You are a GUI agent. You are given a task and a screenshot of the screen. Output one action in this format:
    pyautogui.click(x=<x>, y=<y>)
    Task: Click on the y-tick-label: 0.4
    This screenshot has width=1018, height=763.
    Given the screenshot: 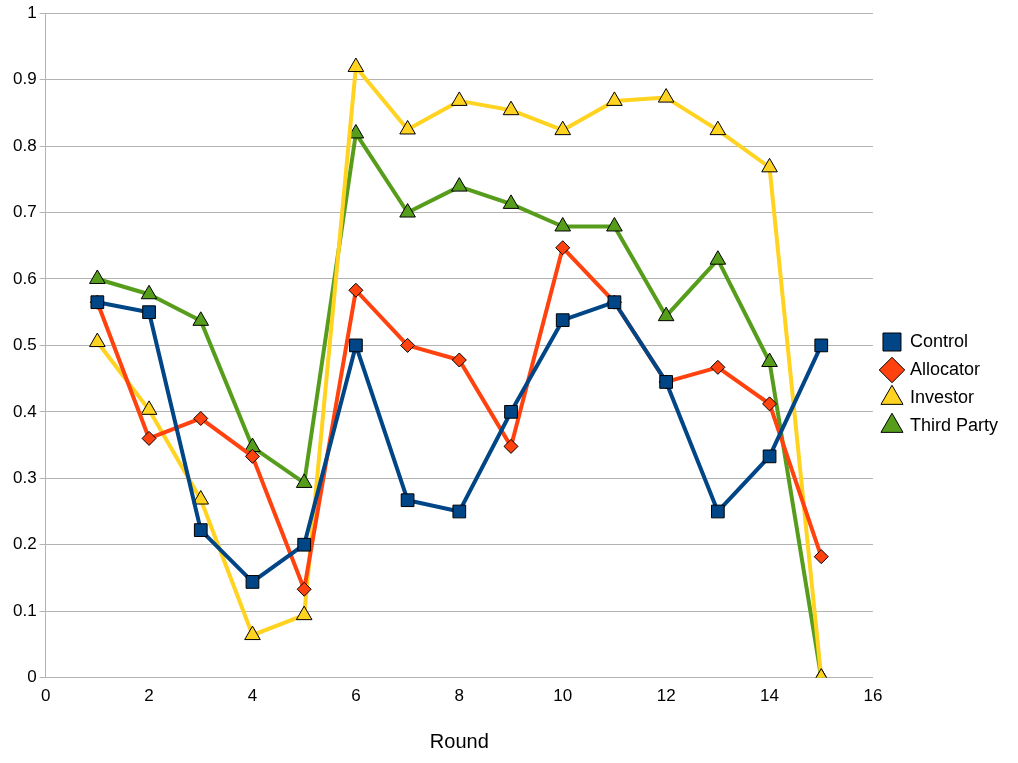 What is the action you would take?
    pyautogui.click(x=24, y=411)
    